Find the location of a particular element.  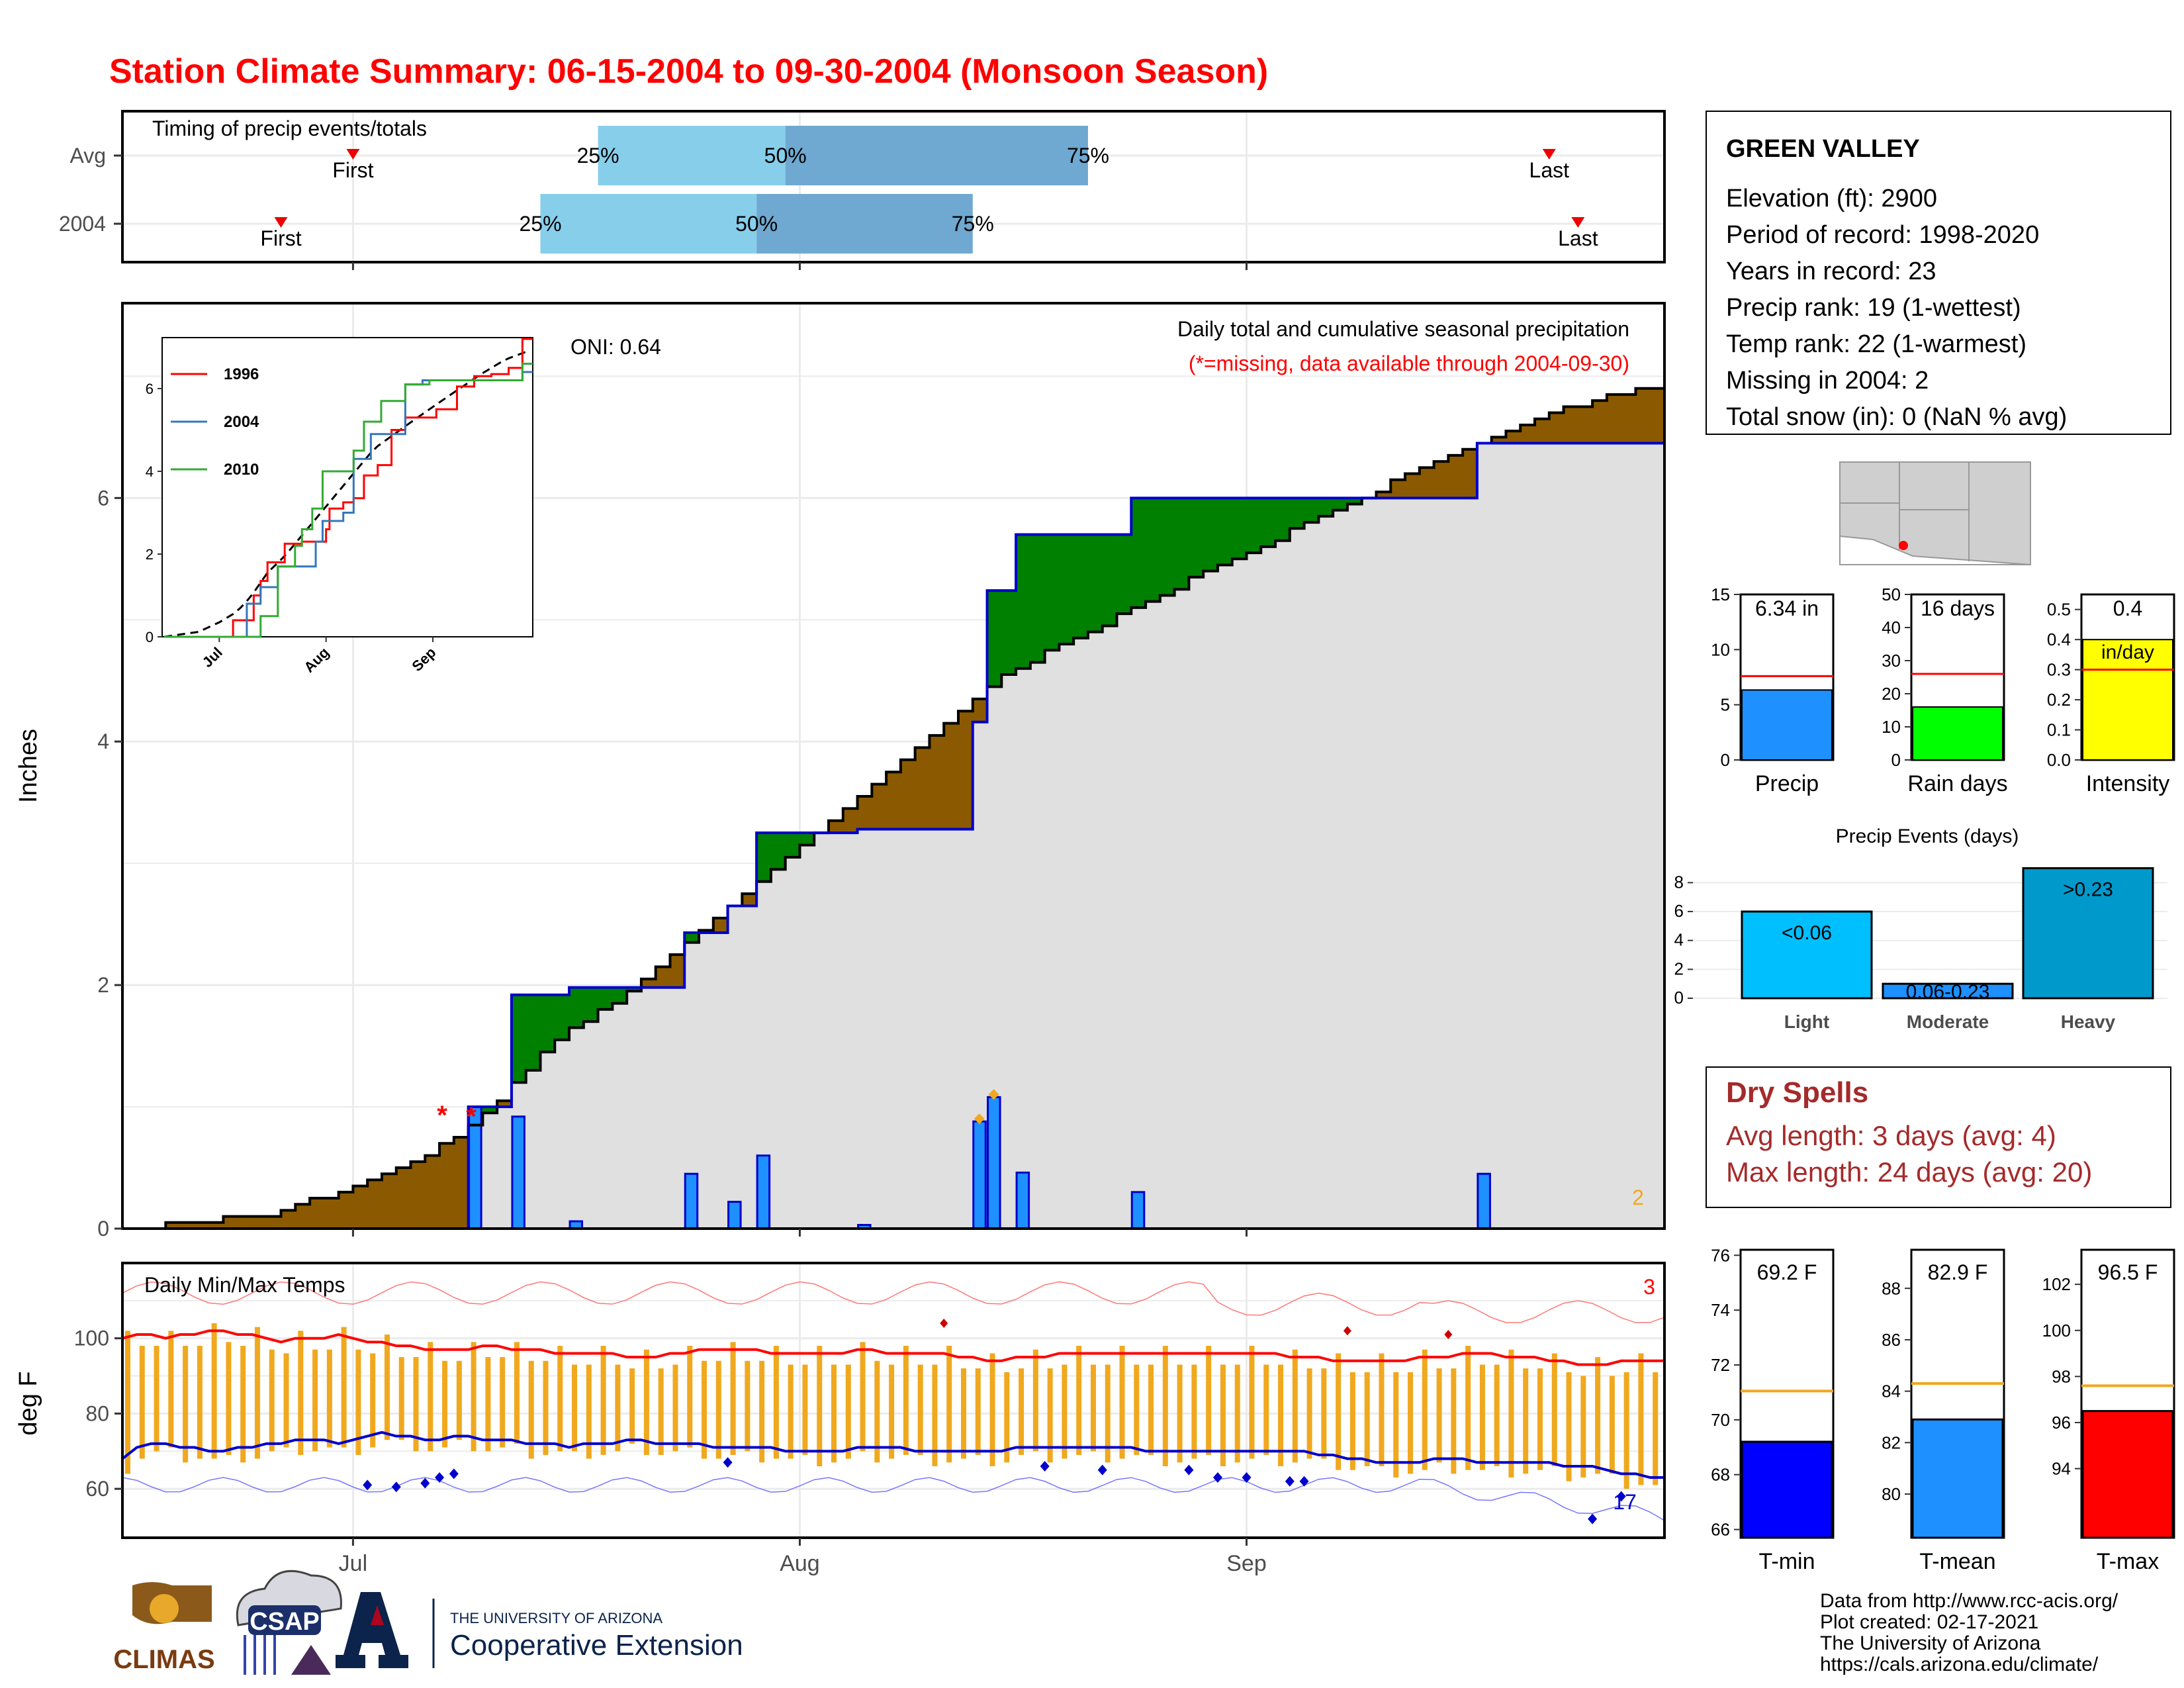

events-y-tick: 0 is located at coordinates (1679, 998).